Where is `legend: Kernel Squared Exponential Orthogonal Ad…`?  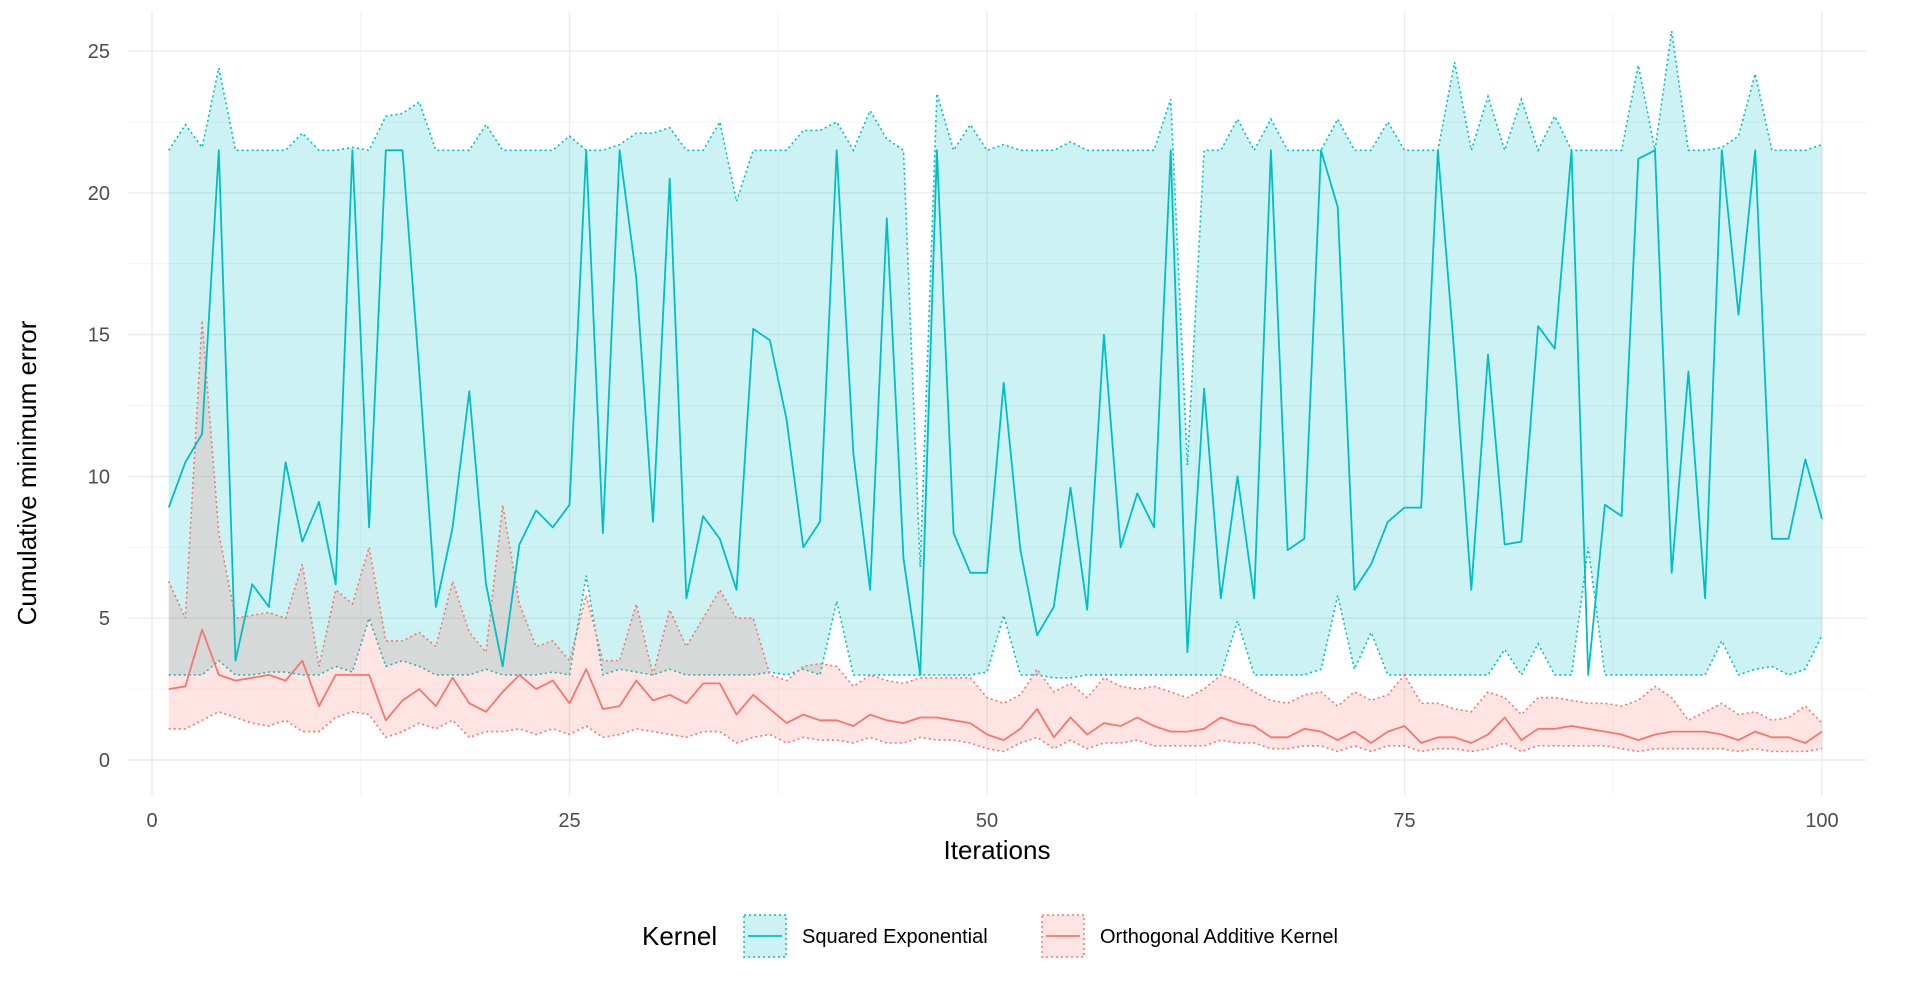 legend: Kernel Squared Exponential Orthogonal Ad… is located at coordinates (990, 936).